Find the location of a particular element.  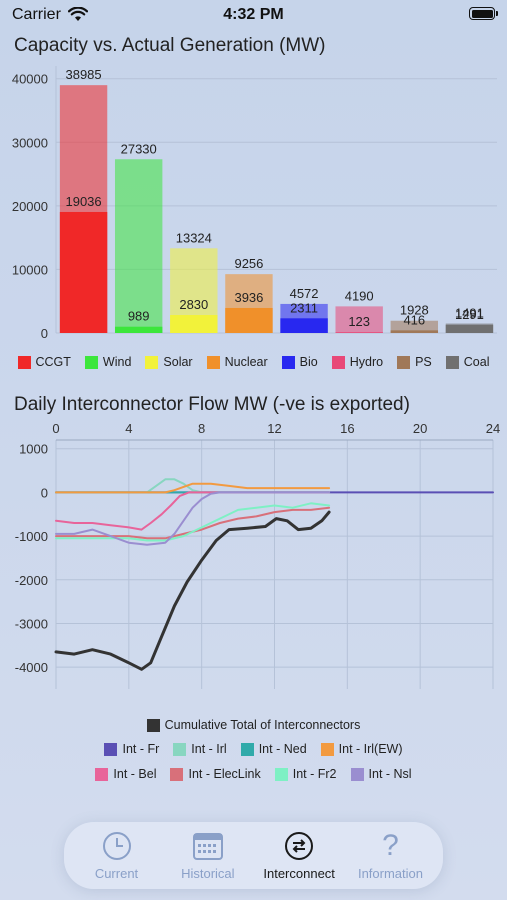

legend-label: Int - Nsl is located at coordinates (390, 774).